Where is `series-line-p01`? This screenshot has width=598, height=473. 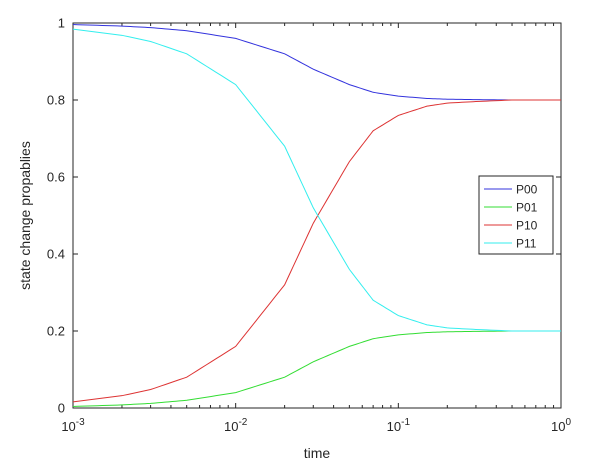
series-line-p01 is located at coordinates (316, 368).